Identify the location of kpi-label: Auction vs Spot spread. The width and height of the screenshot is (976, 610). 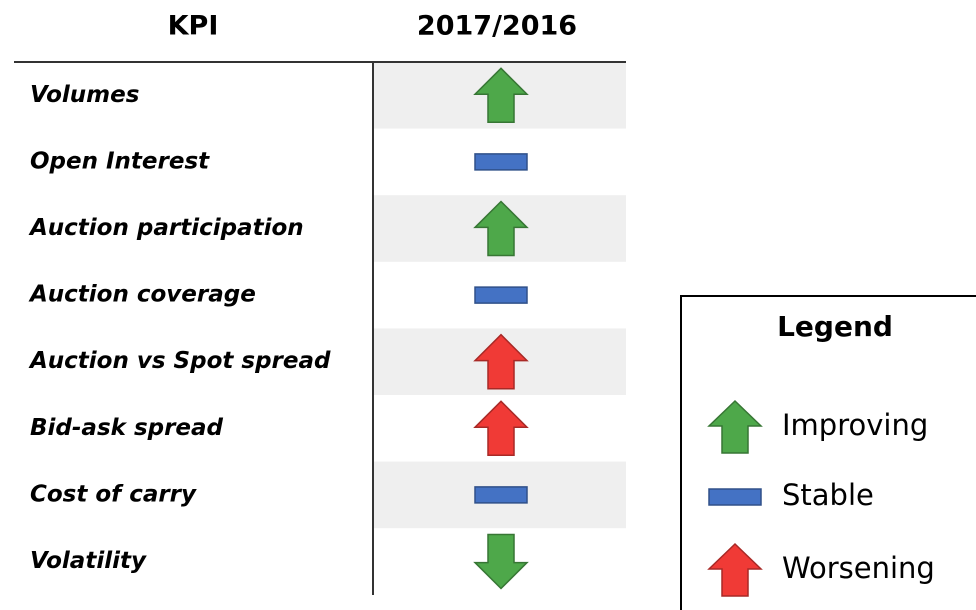
(179, 361).